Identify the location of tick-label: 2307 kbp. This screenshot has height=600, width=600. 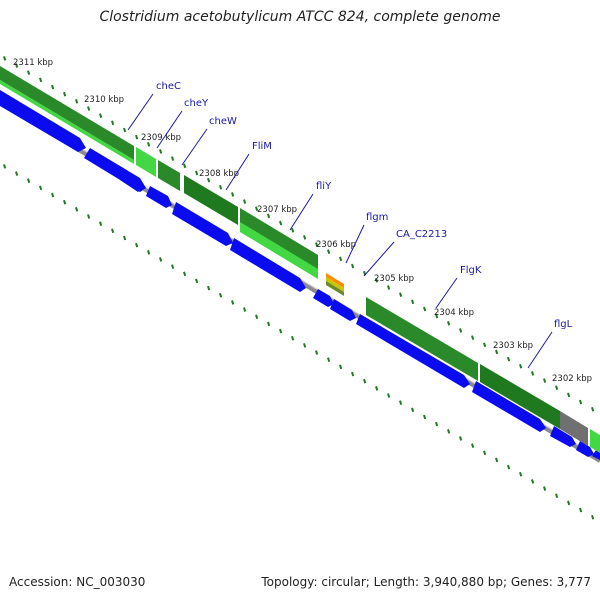
(277, 210).